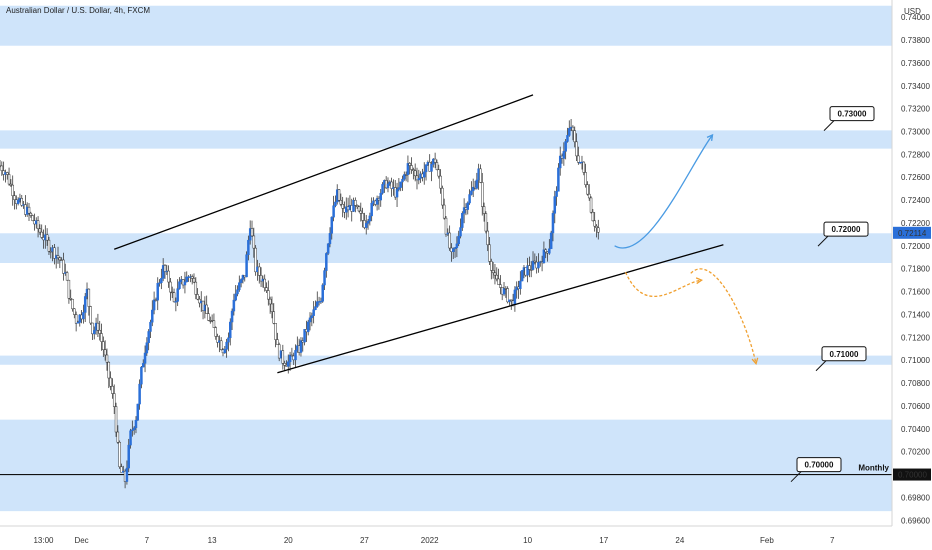  I want to click on y-tick-label: 0.72200, so click(915, 223).